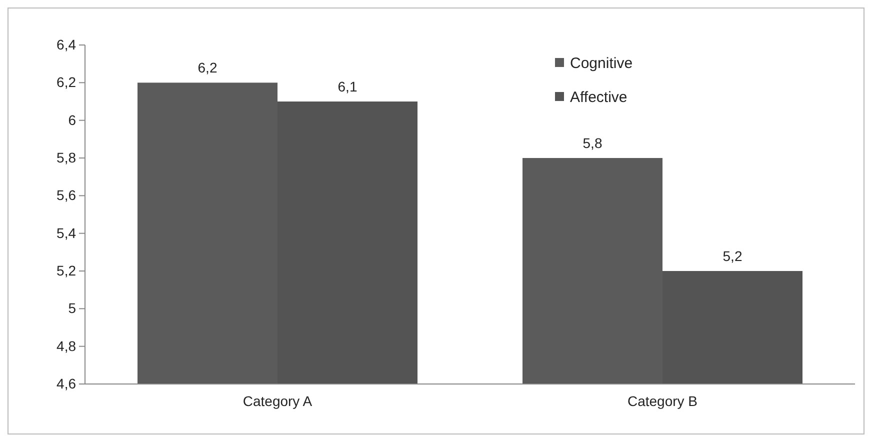 This screenshot has height=445, width=872. Describe the element at coordinates (72, 308) in the screenshot. I see `y-tick-label: 5` at that location.